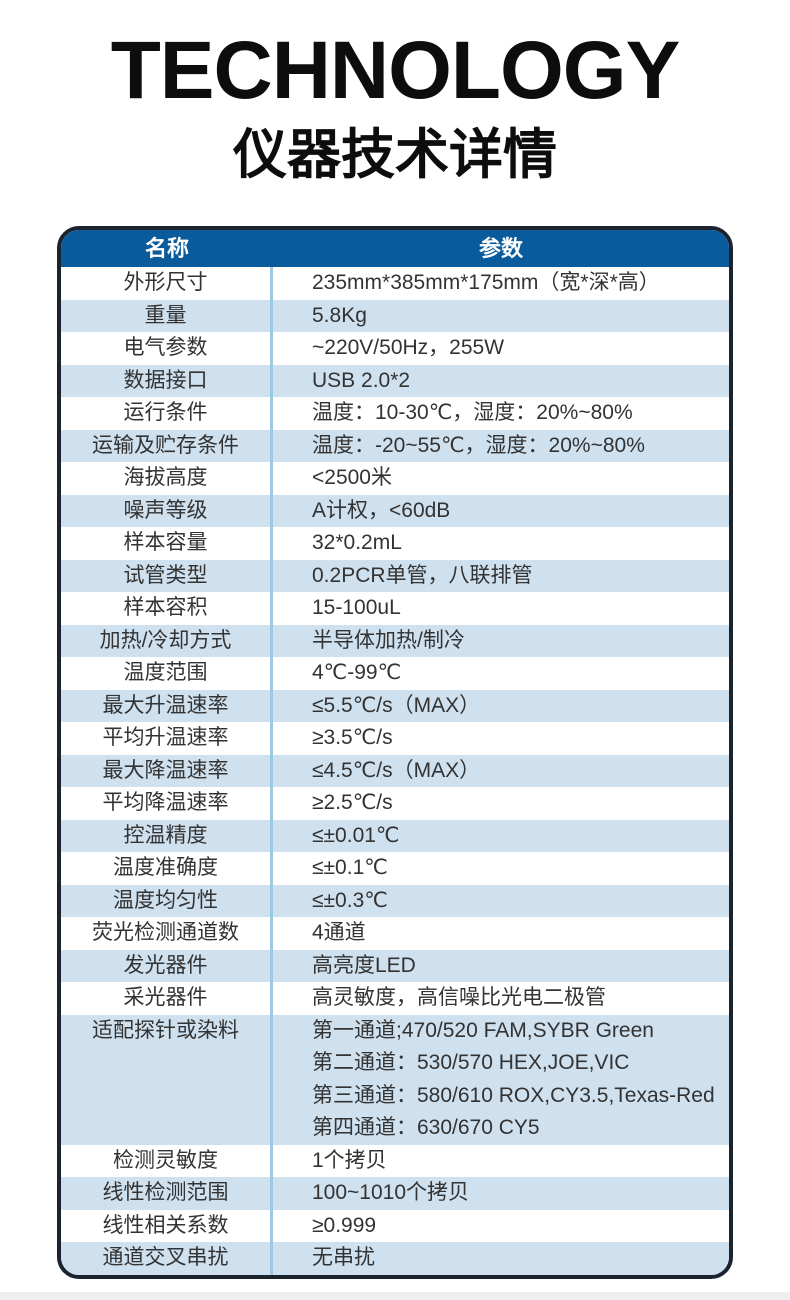 The width and height of the screenshot is (790, 1300). What do you see at coordinates (167, 835) in the screenshot?
I see `spec-name-cell: 控温精度` at bounding box center [167, 835].